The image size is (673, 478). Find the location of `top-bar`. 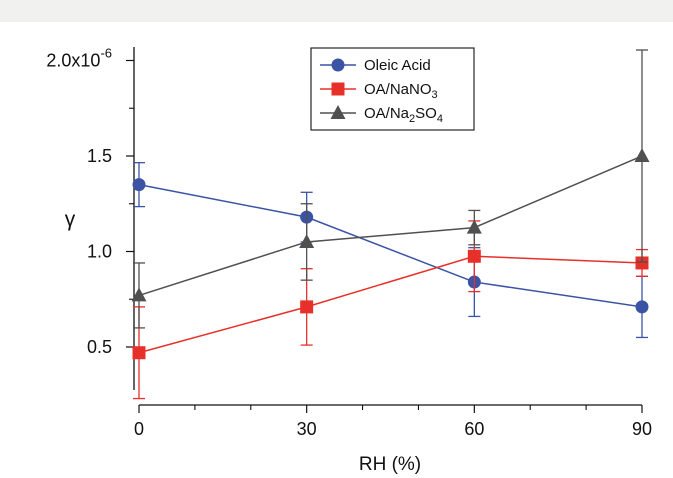

top-bar is located at coordinates (336, 11).